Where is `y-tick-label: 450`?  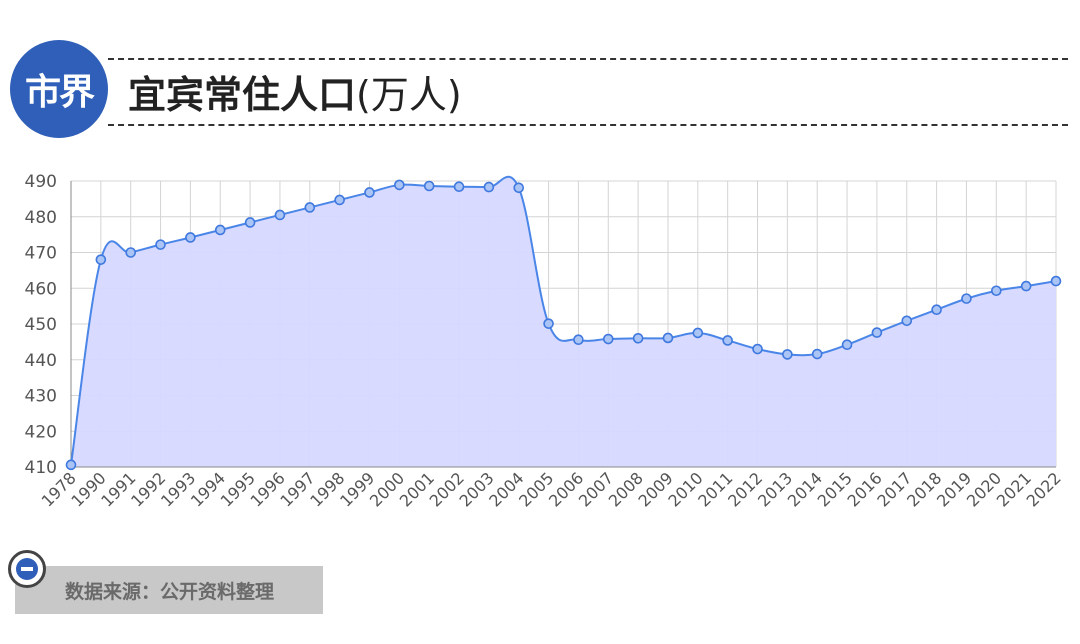 y-tick-label: 450 is located at coordinates (41, 325).